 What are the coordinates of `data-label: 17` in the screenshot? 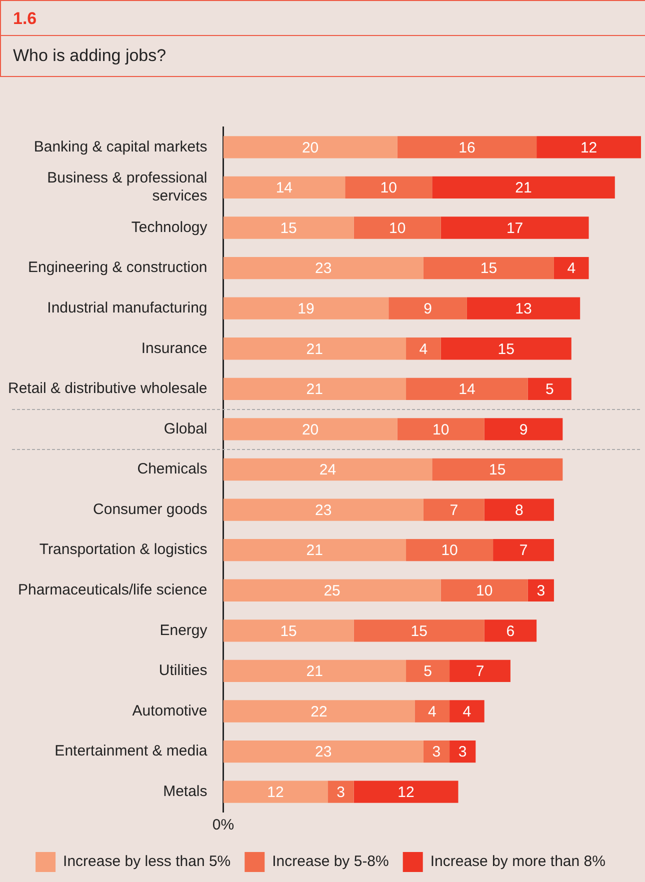 It's located at (515, 228).